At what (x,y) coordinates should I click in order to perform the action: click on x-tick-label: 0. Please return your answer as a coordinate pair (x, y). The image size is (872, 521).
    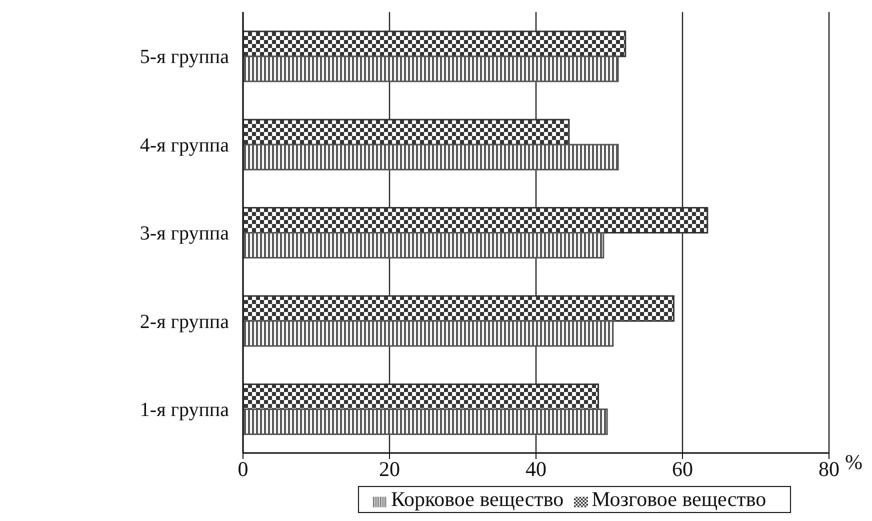
    Looking at the image, I should click on (243, 468).